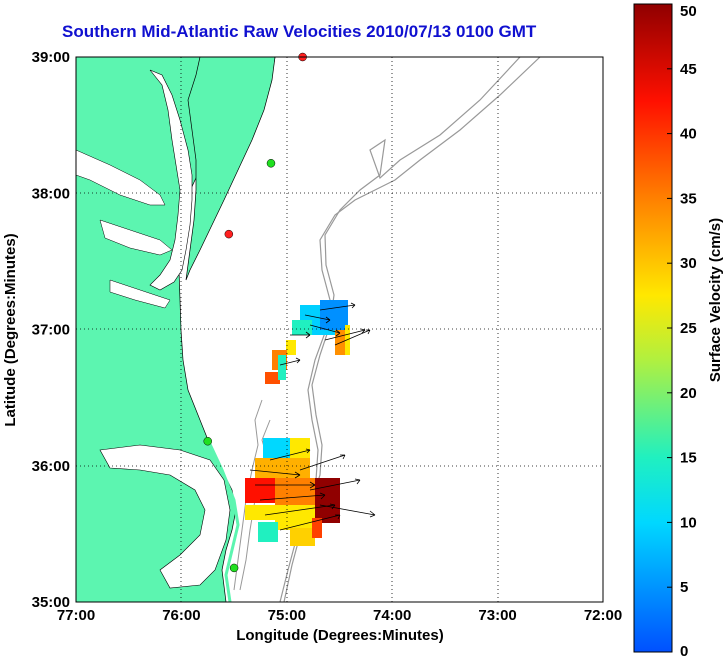 The height and width of the screenshot is (659, 724). I want to click on colorbar-tick-label: 5, so click(684, 587).